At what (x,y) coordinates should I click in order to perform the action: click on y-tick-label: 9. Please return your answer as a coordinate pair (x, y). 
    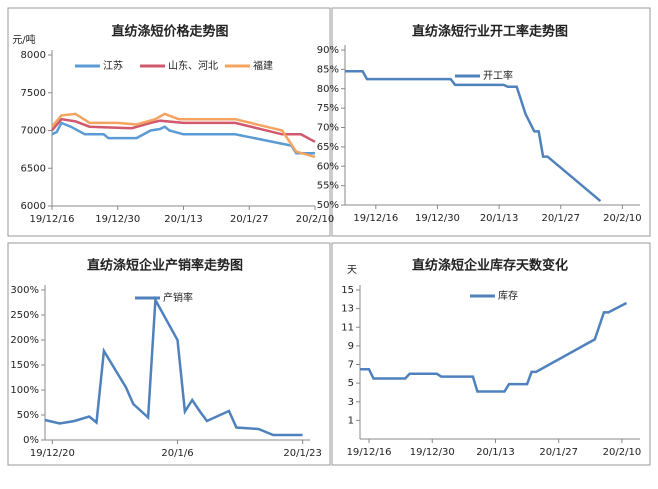
    Looking at the image, I should click on (351, 346).